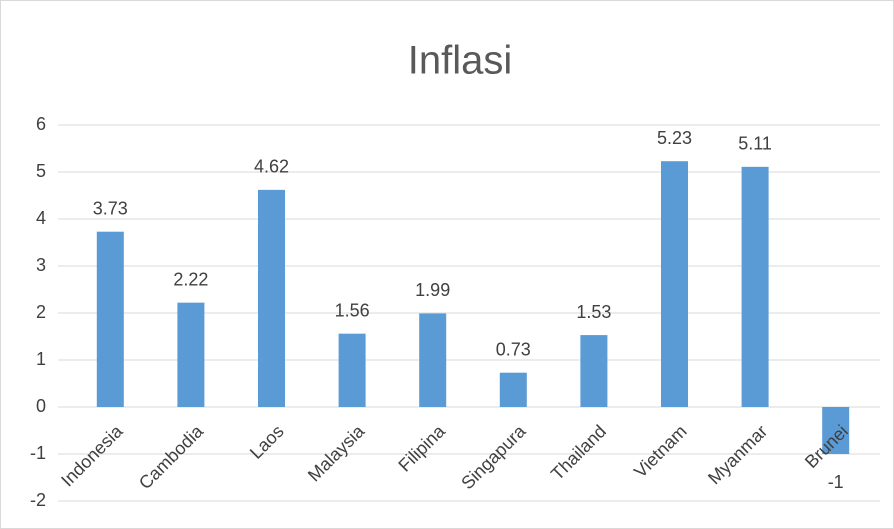 This screenshot has width=894, height=529. Describe the element at coordinates (41, 171) in the screenshot. I see `y-tick-label: 5` at that location.